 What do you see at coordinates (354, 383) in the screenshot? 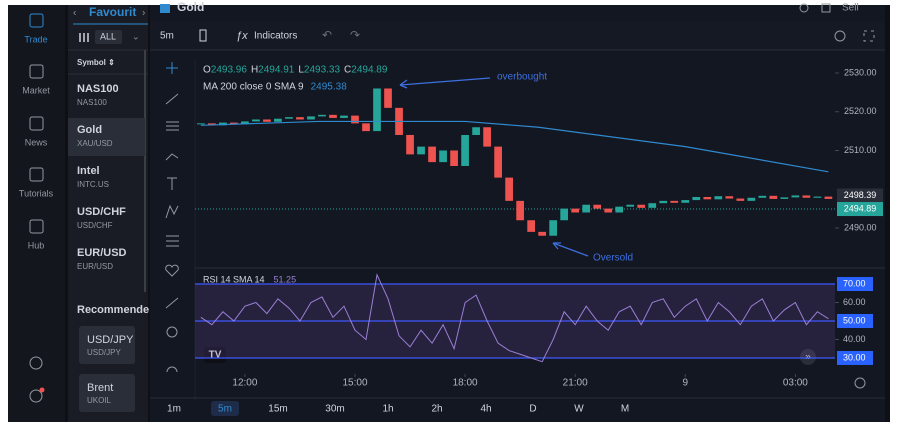
I see `x-tick-label: 15:00` at bounding box center [354, 383].